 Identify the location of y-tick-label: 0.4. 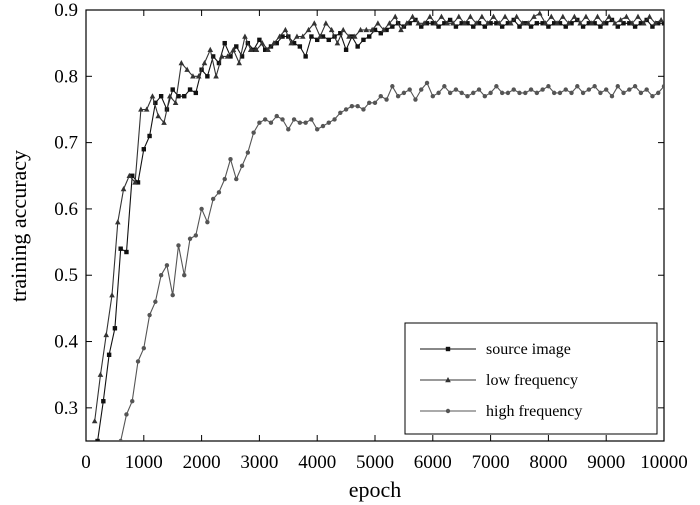
(66, 342).